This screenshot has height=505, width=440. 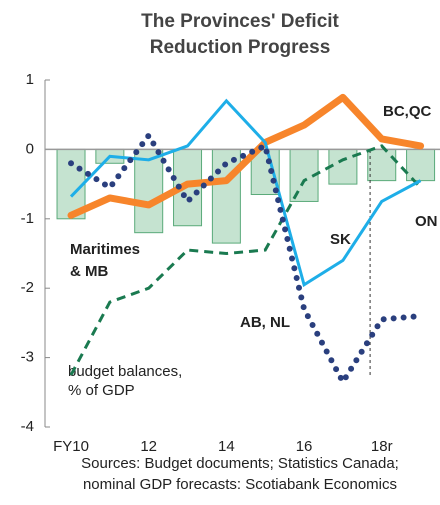 I want to click on series-label: ON, so click(x=426, y=221).